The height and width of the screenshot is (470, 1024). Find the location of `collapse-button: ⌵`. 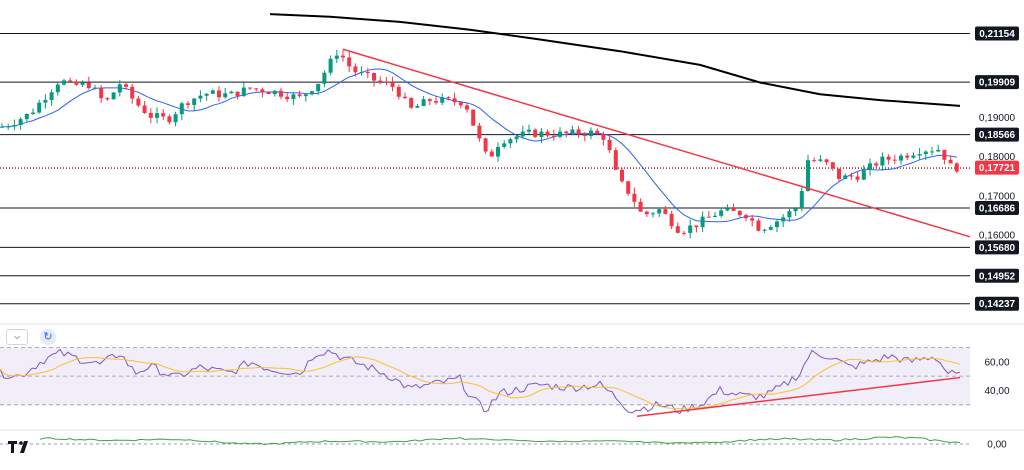

collapse-button: ⌵ is located at coordinates (17, 337).